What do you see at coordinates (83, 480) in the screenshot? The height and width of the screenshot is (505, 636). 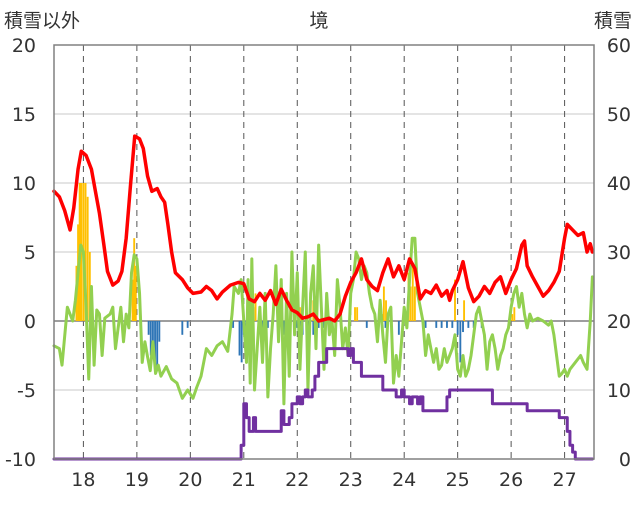 I see `x-tick-label: 18` at bounding box center [83, 480].